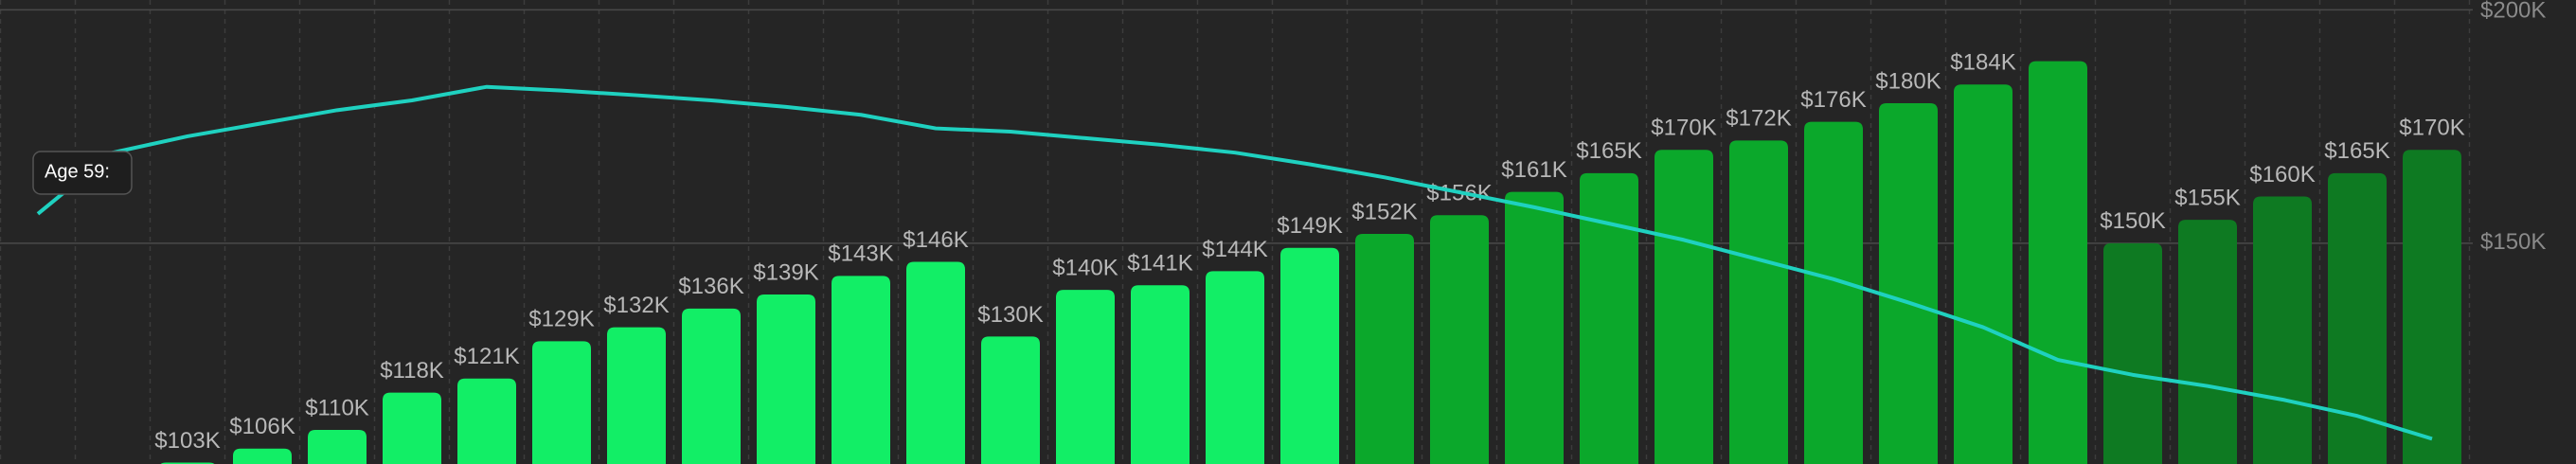  What do you see at coordinates (636, 306) in the screenshot?
I see `value-label: $132K` at bounding box center [636, 306].